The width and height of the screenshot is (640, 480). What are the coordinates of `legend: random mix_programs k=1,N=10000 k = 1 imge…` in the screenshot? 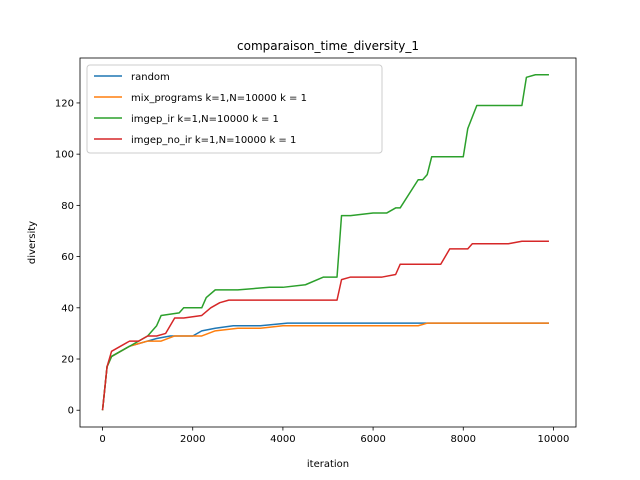 It's located at (234, 109).